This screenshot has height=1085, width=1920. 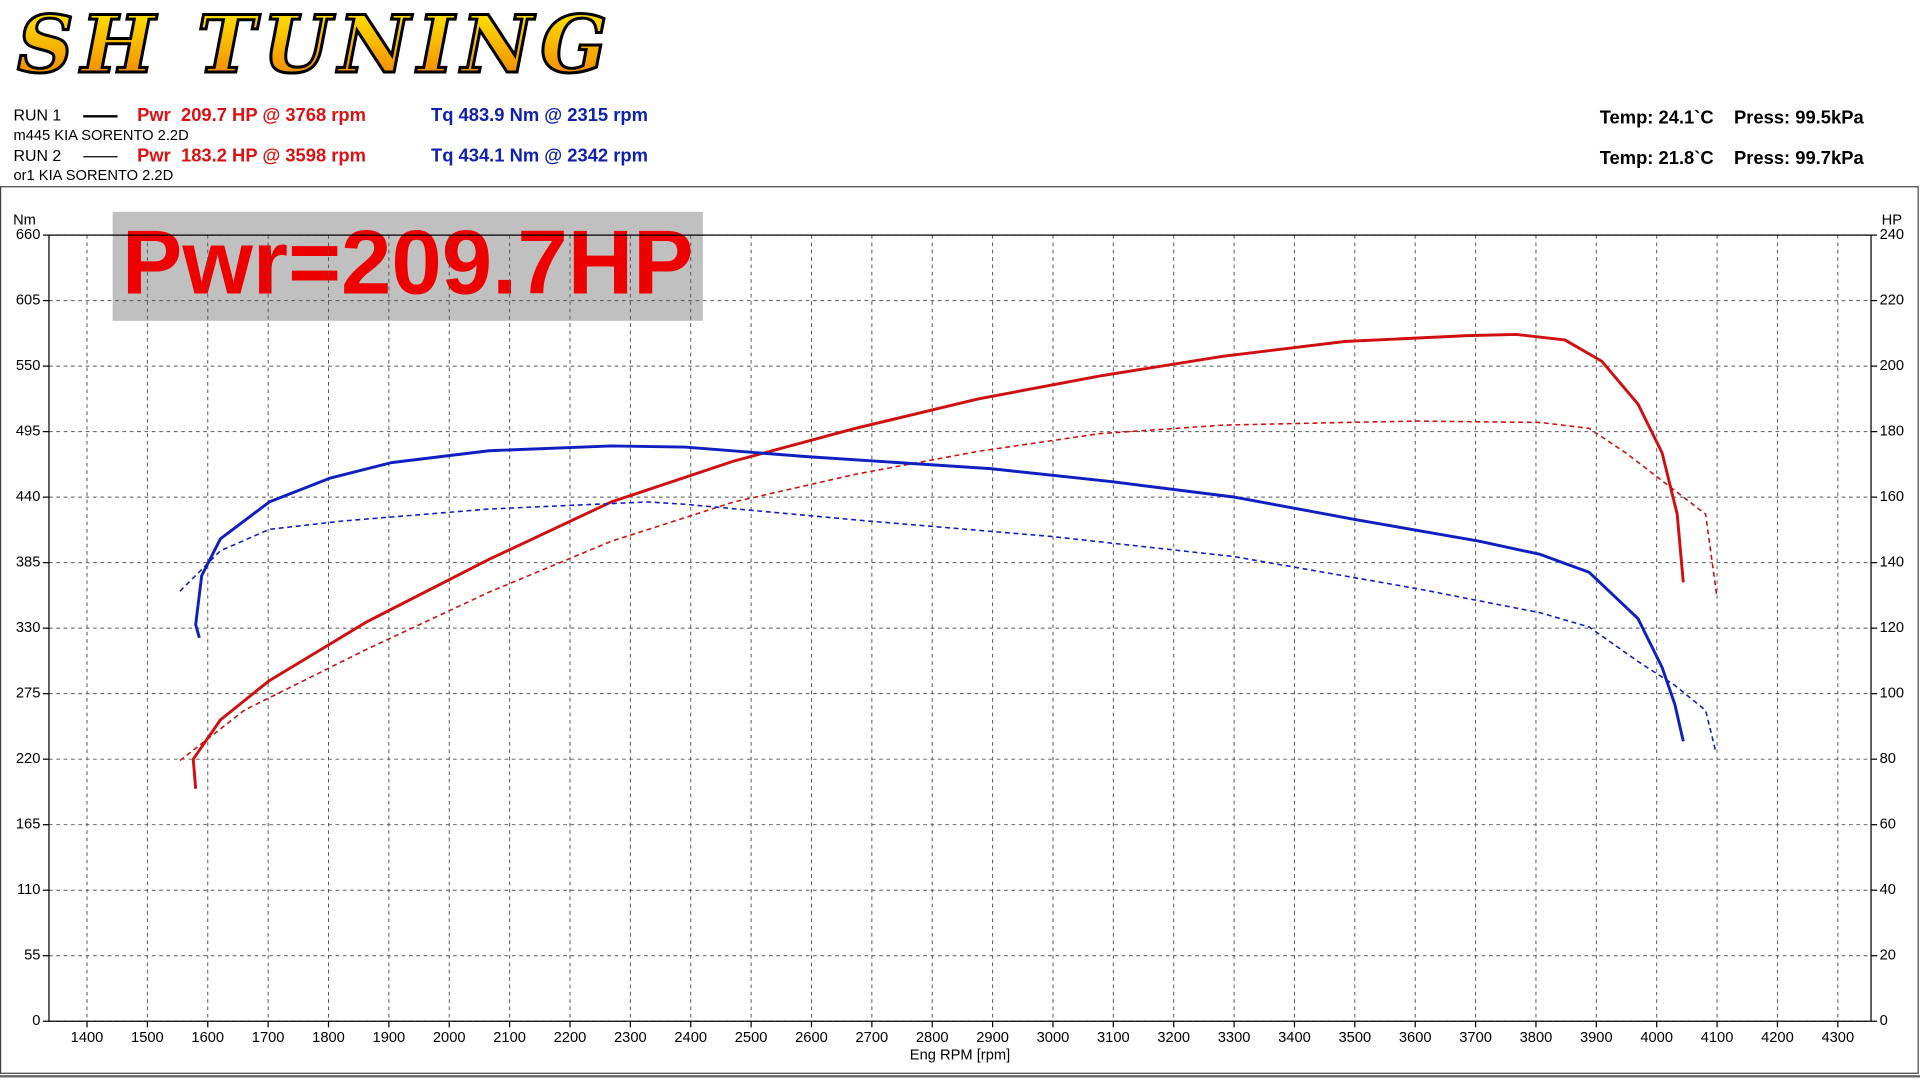 I want to click on y-tick-label: 110, so click(x=28, y=890).